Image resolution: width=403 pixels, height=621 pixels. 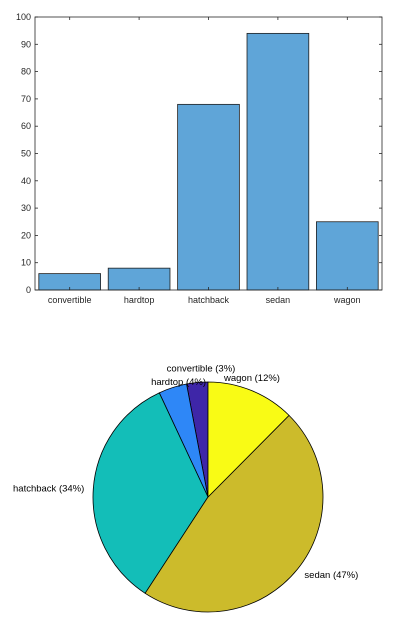 I want to click on y-tick-label: 20, so click(x=26, y=235).